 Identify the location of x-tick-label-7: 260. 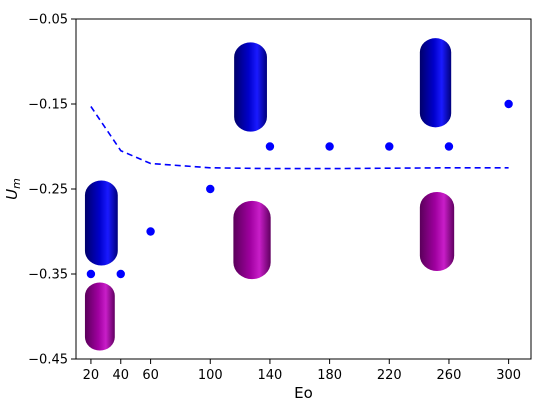
(449, 375).